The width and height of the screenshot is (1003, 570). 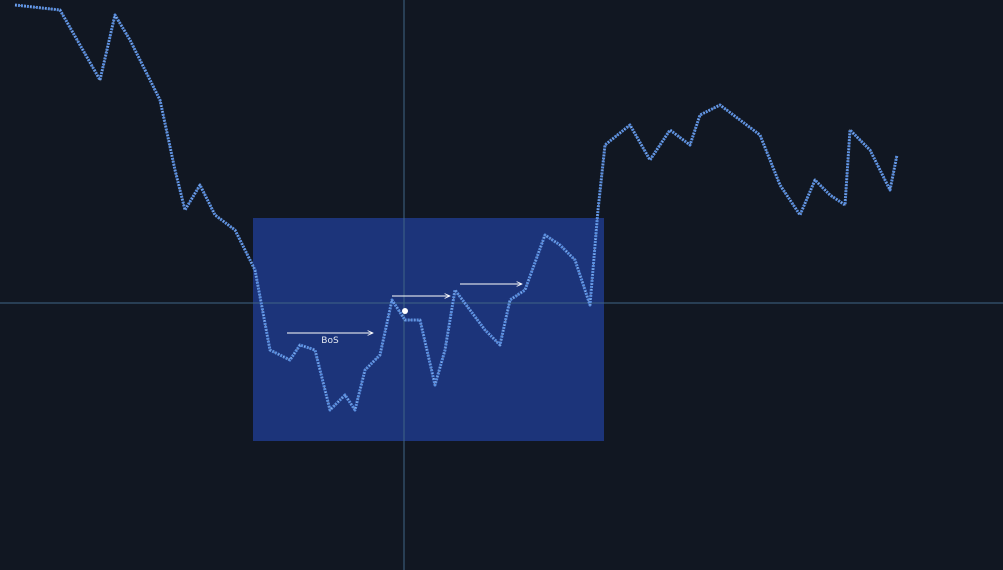 What do you see at coordinates (405, 311) in the screenshot?
I see `cursor` at bounding box center [405, 311].